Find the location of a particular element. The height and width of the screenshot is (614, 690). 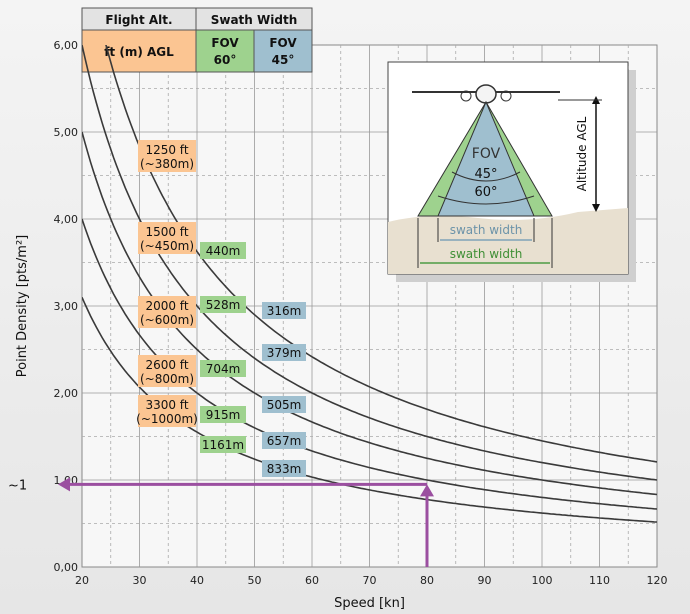

header-fov45-box is located at coordinates (283, 51).